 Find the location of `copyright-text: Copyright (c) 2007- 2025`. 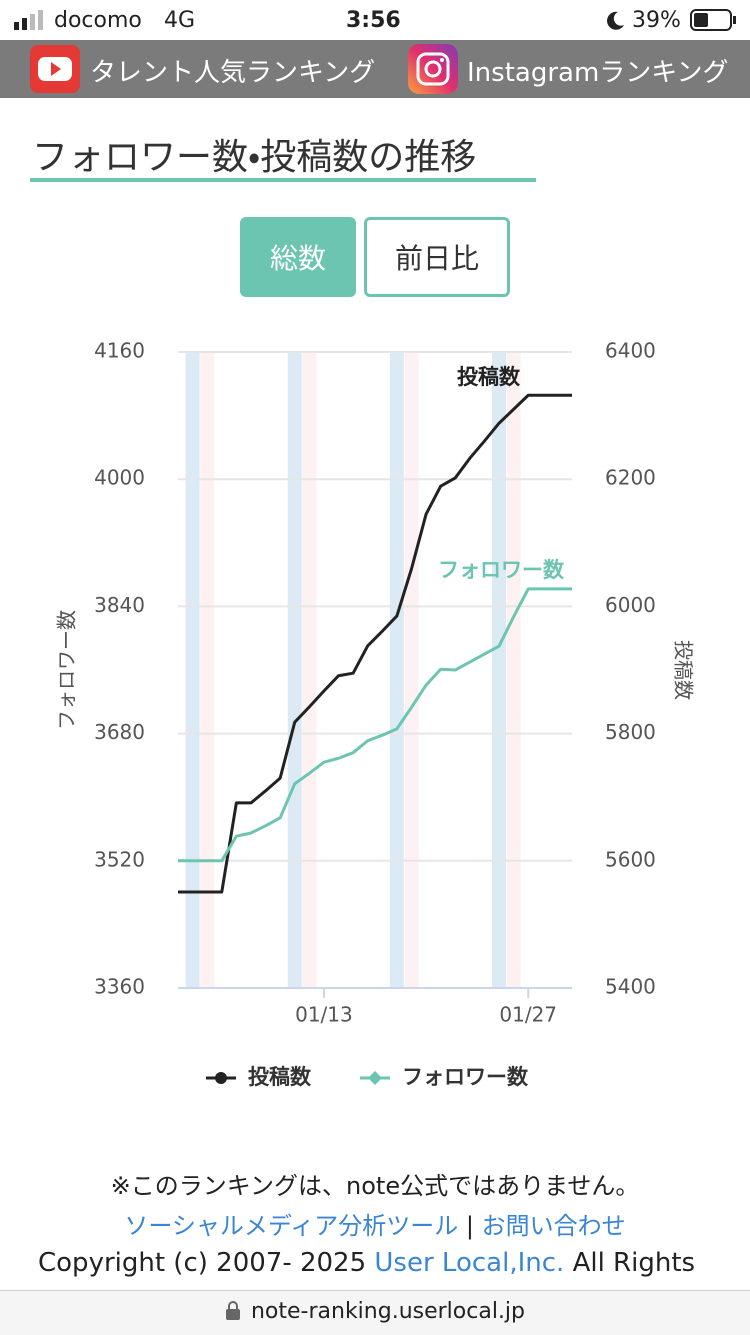

copyright-text: Copyright (c) 2007- 2025 is located at coordinates (202, 1263).